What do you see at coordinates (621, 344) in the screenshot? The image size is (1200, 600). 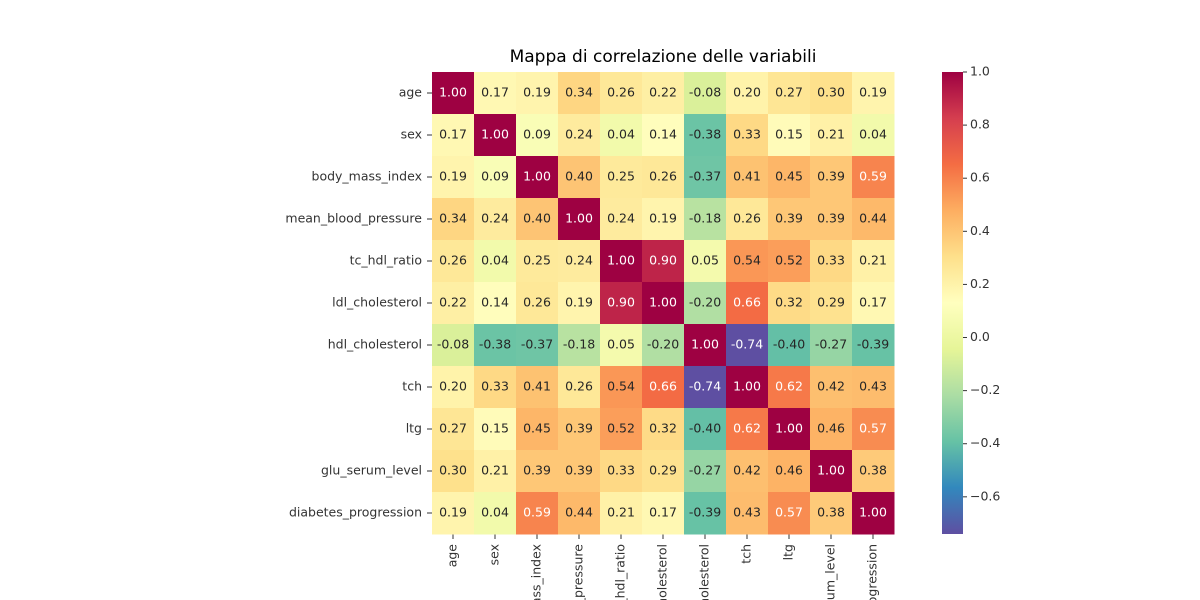 I see `cell-label: 0.05` at bounding box center [621, 344].